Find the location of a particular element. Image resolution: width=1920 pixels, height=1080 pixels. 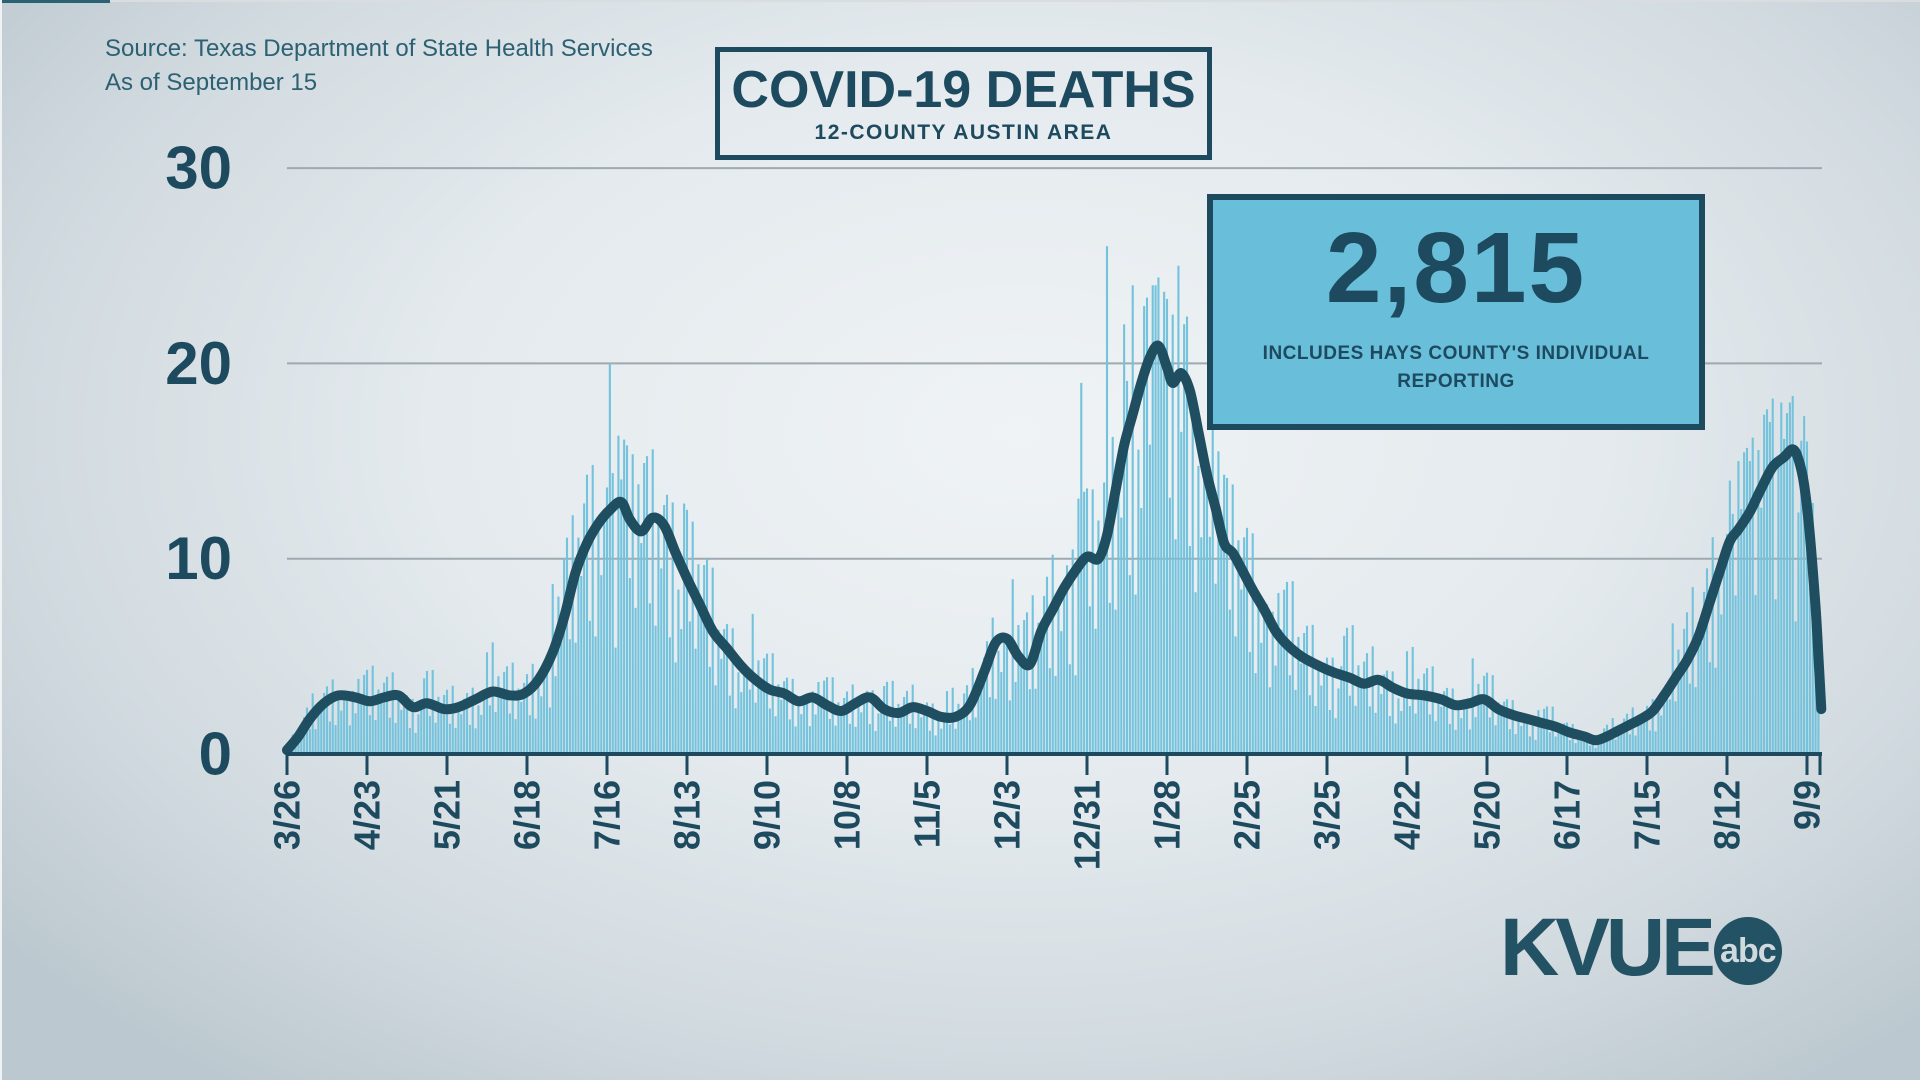

x-axis-label-3/25: 3/25 is located at coordinates (1327, 815).